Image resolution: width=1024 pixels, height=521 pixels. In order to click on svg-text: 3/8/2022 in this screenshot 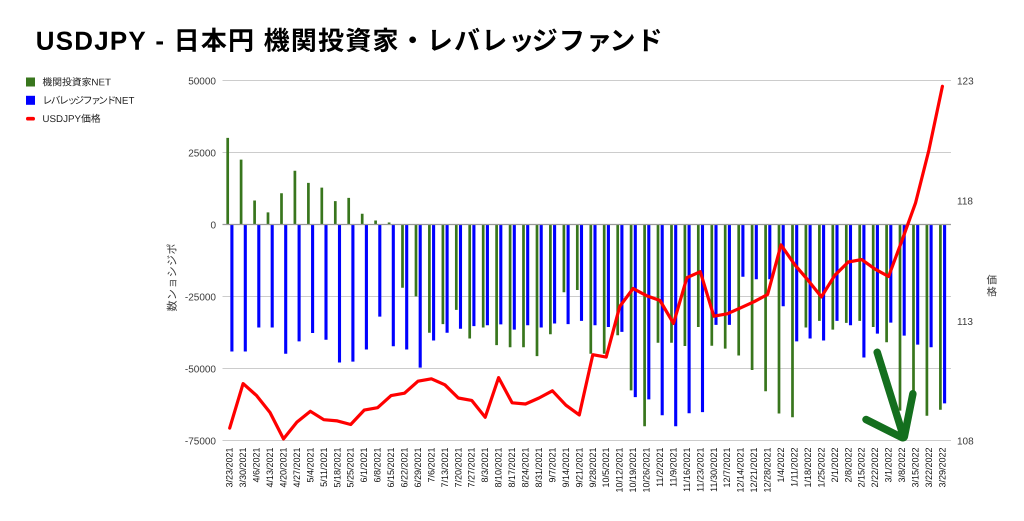, I will do `click(902, 465)`.